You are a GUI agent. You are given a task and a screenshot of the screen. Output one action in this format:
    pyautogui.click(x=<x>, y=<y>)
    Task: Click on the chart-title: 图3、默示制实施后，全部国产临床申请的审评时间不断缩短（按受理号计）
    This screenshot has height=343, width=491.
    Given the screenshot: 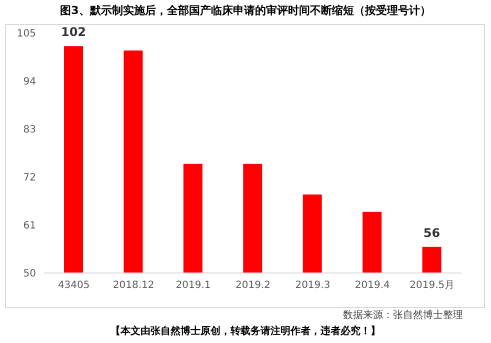 What is the action you would take?
    pyautogui.click(x=245, y=11)
    